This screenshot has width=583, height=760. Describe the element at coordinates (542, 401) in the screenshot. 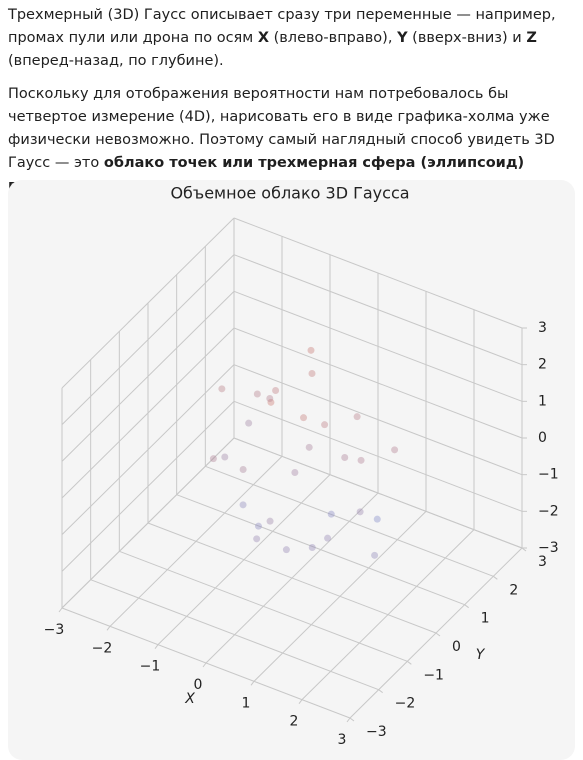

I see `z-tick-label: 1` at that location.